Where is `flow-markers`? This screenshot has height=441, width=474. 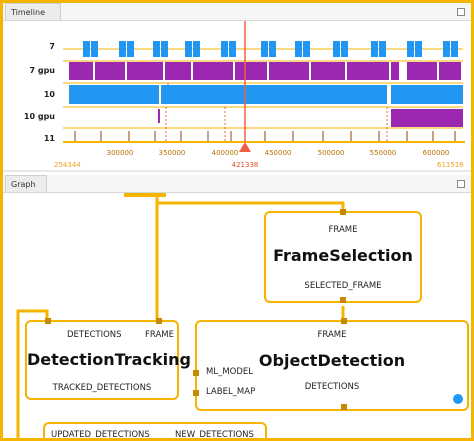 flow-markers is located at coordinates (276, 112).